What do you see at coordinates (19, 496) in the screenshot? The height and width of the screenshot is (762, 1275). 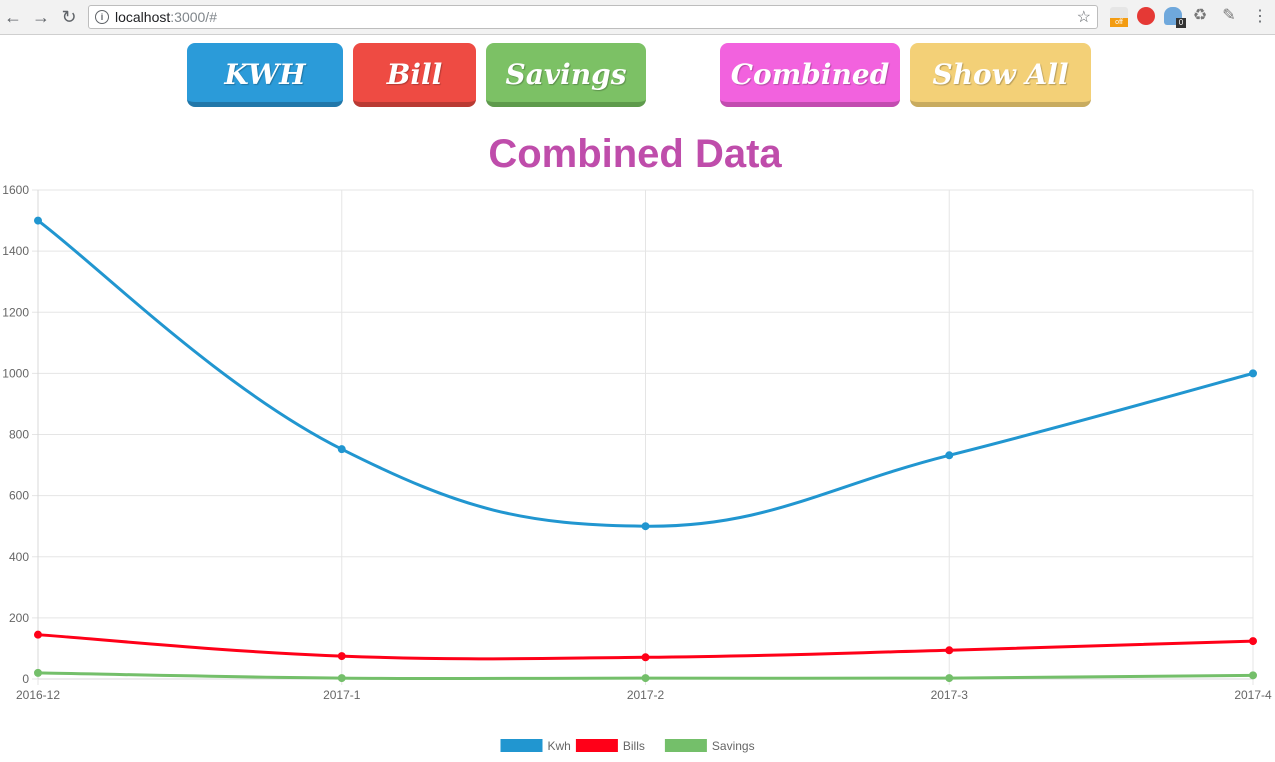 I see `y-tick-label: 600` at bounding box center [19, 496].